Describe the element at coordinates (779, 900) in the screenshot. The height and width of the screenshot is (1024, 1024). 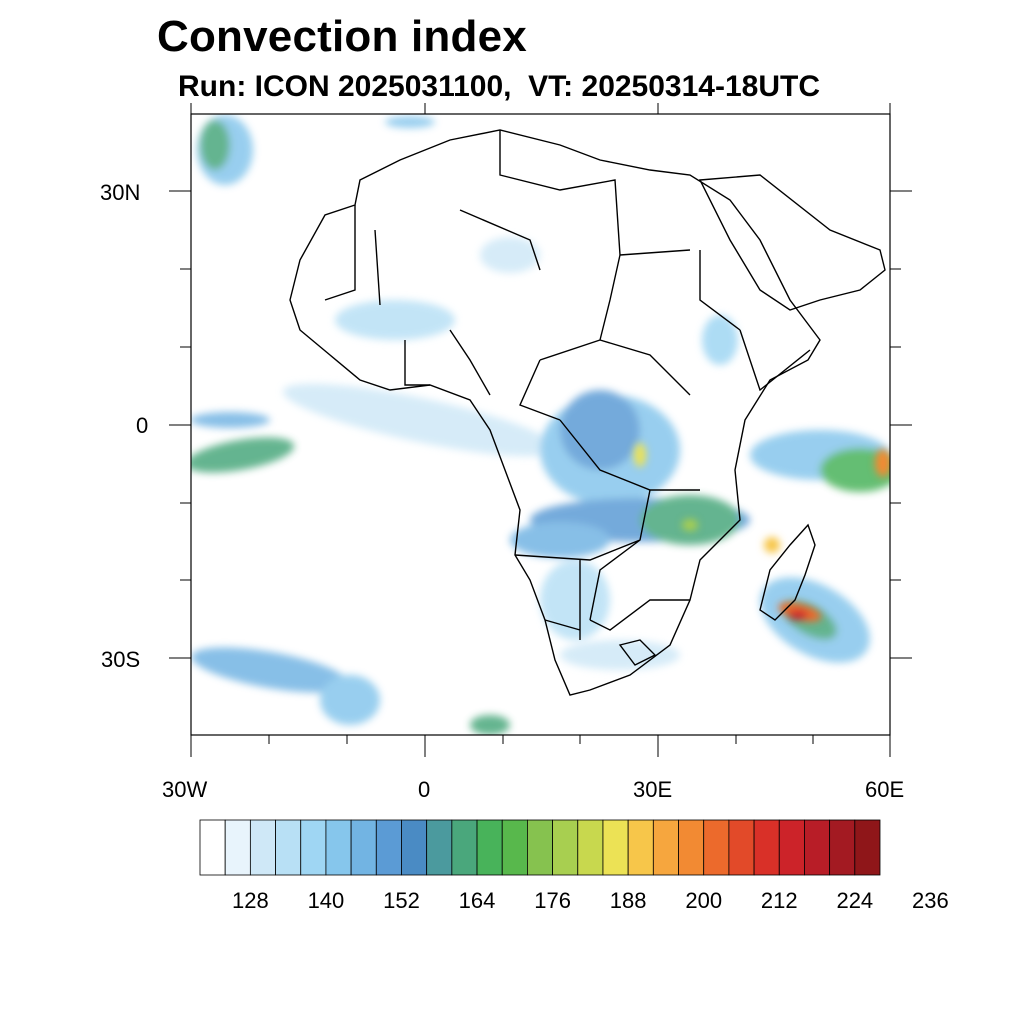
I see `colorbar-tick-label: 212` at that location.